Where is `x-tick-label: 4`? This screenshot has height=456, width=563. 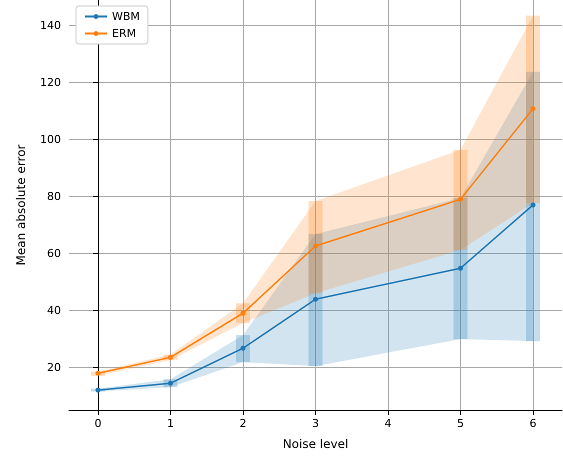 x-tick-label: 4 is located at coordinates (388, 423).